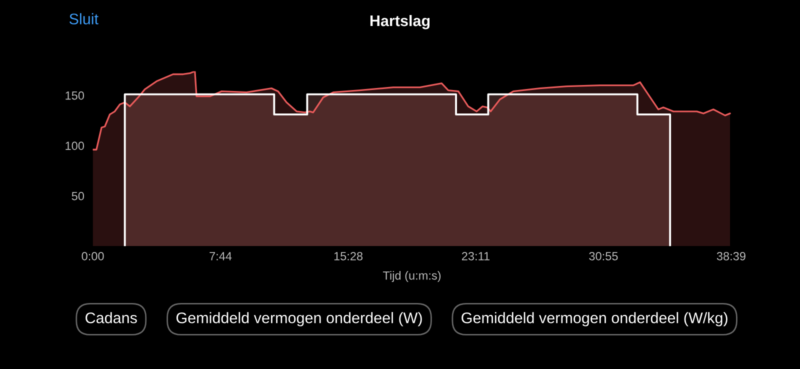 Image resolution: width=800 pixels, height=369 pixels. Describe the element at coordinates (348, 256) in the screenshot. I see `x-tick-label: 15:28` at that location.